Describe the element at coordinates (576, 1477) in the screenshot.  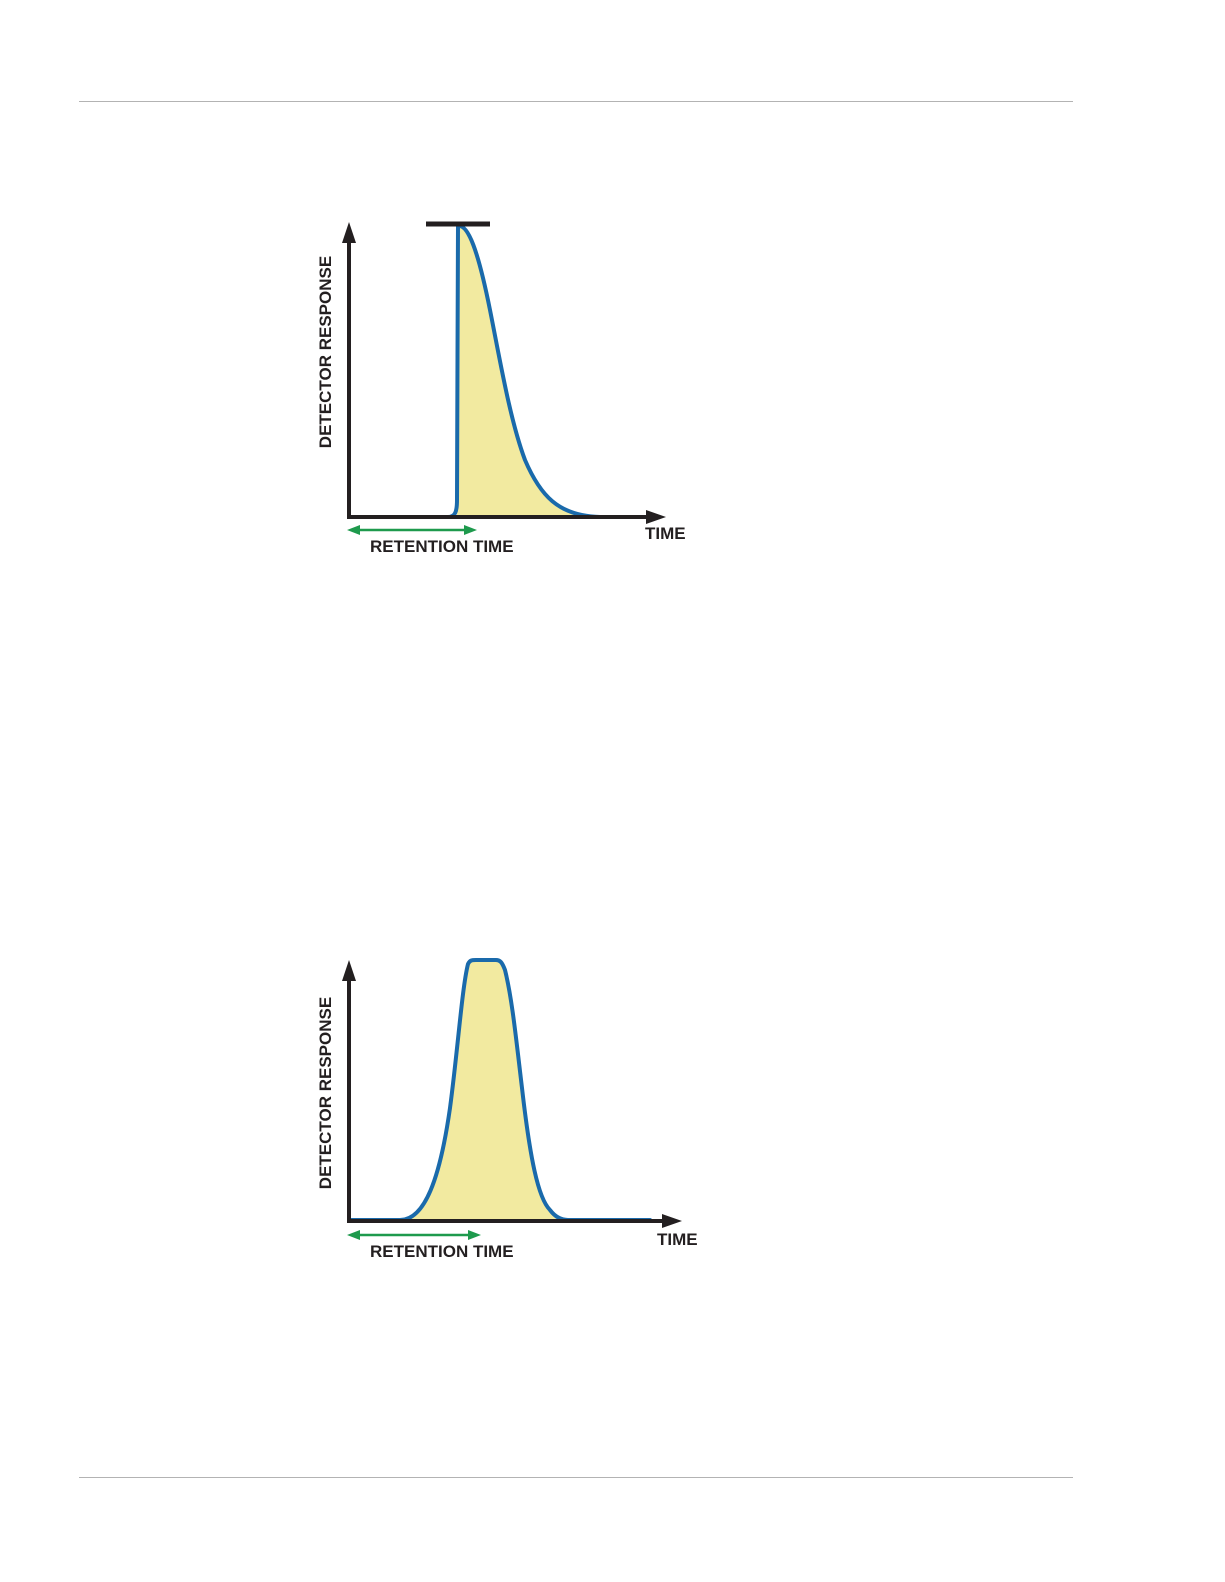
I see `footer-rule` at that location.